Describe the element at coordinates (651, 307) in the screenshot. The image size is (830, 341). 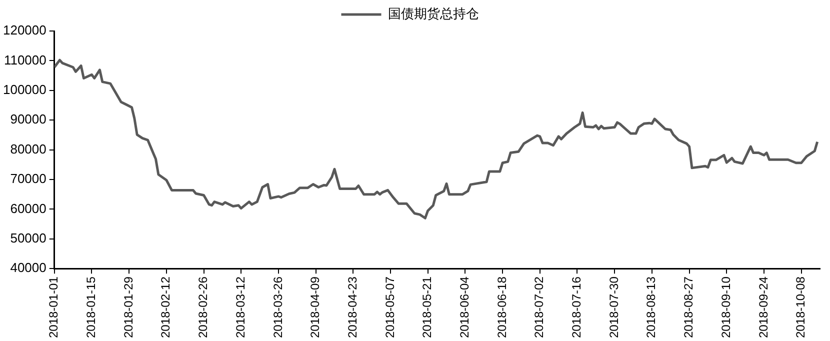
I see `x-tick-label: 2018-08-13` at that location.